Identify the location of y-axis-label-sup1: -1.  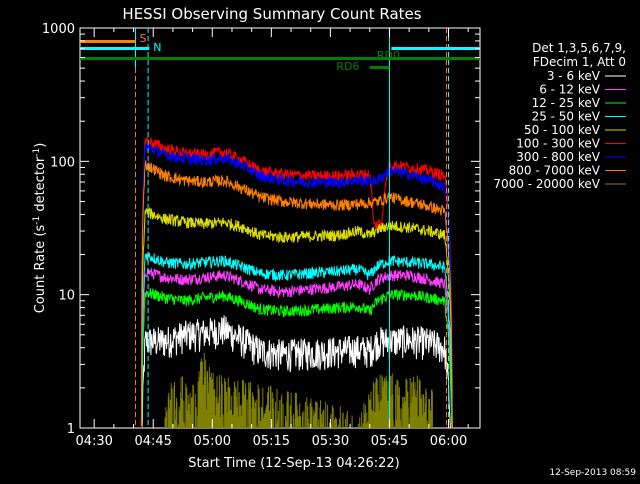
(37, 220).